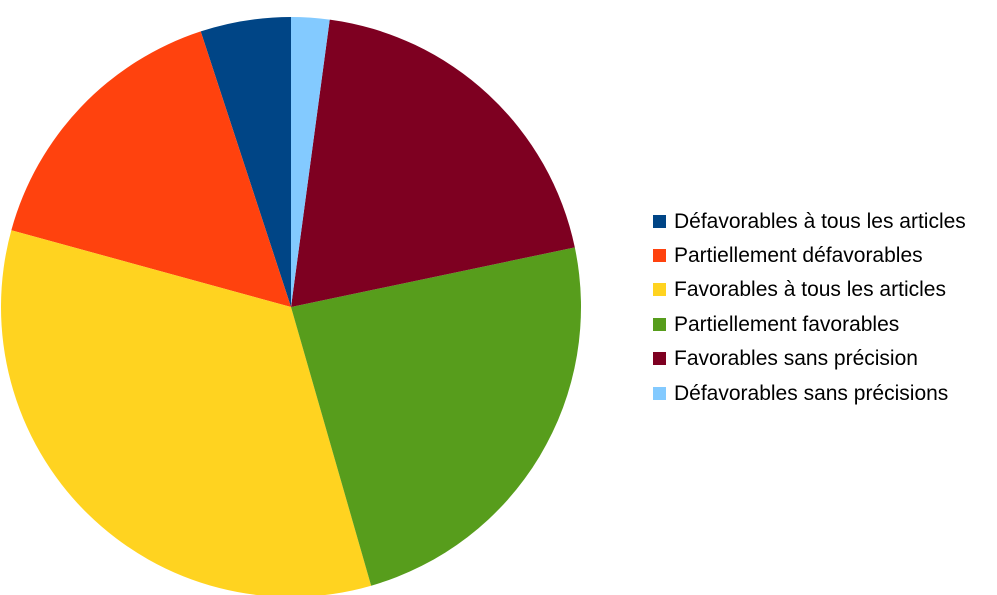 This screenshot has width=997, height=595. I want to click on legend-item: Partiellement défavorables, so click(809, 255).